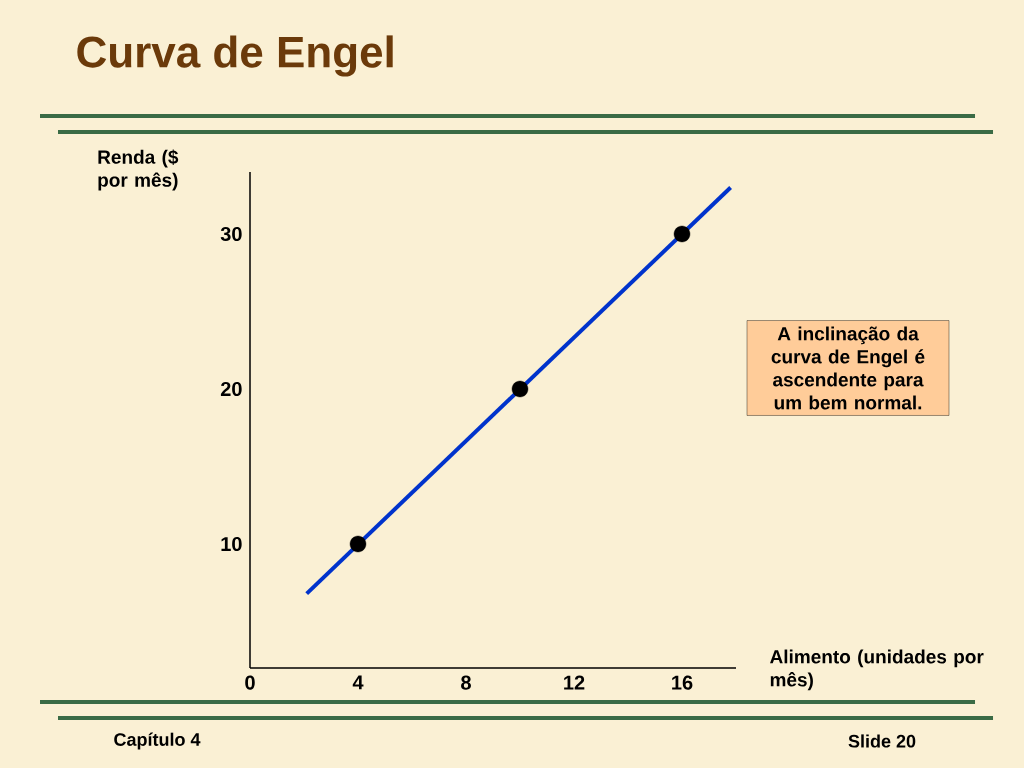 This screenshot has height=768, width=1024. Describe the element at coordinates (358, 682) in the screenshot. I see `x-tick-label: 4` at that location.